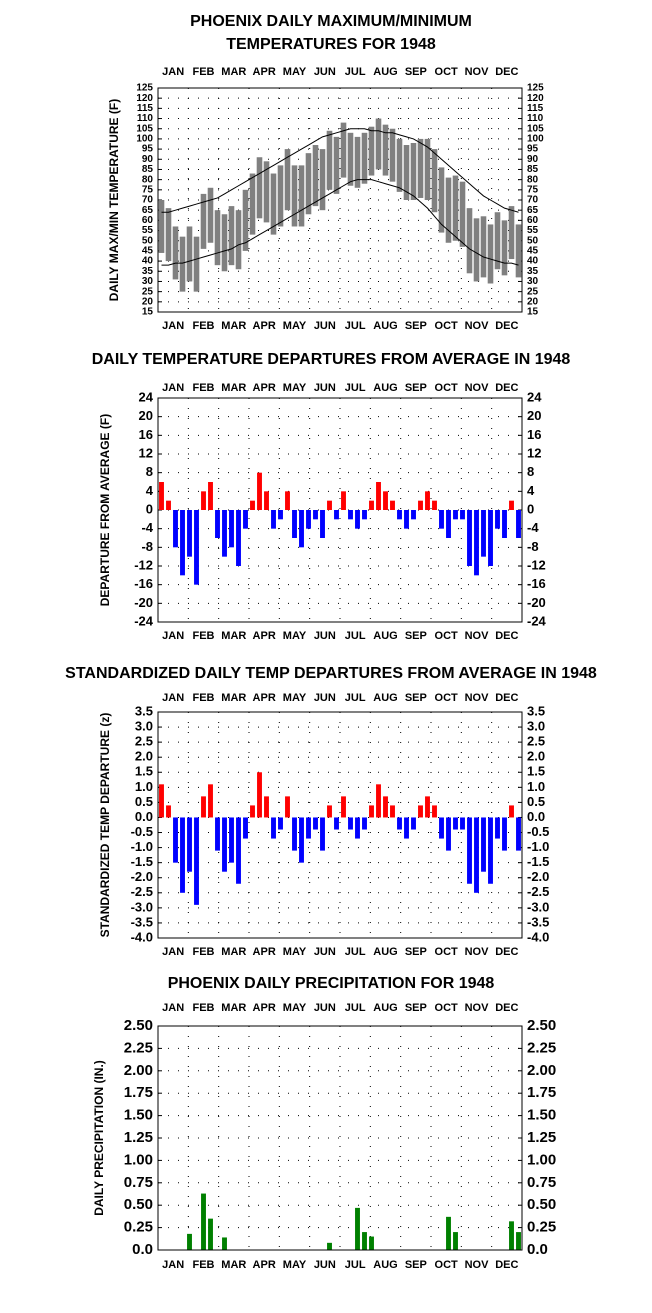  Describe the element at coordinates (416, 1008) in the screenshot. I see `month-label: SEP` at that location.